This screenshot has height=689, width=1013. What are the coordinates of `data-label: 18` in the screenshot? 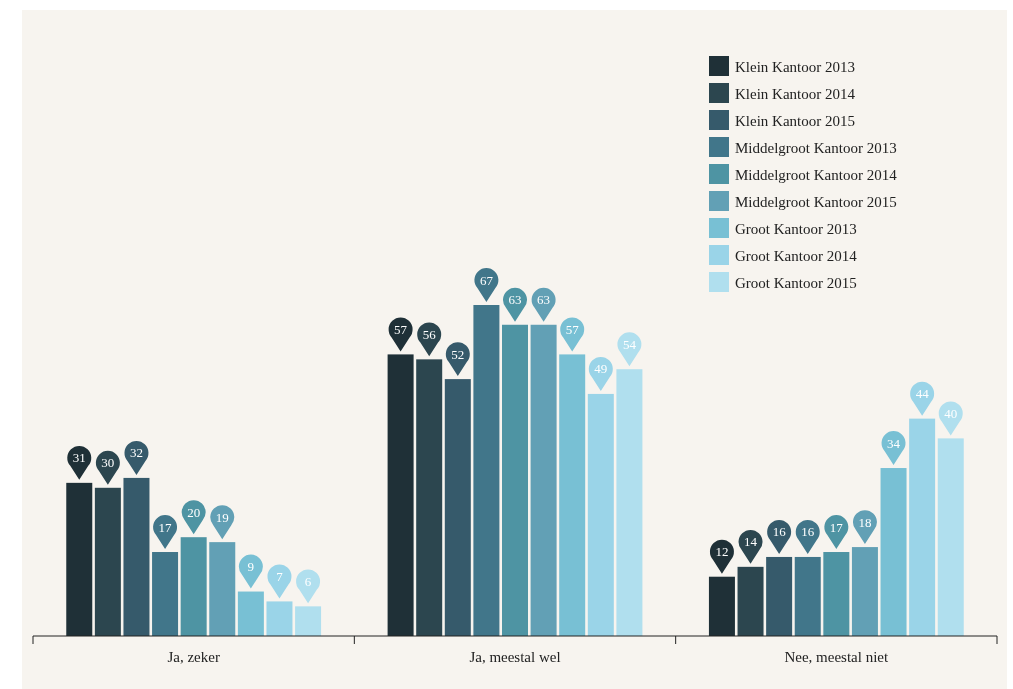 It's located at (865, 522).